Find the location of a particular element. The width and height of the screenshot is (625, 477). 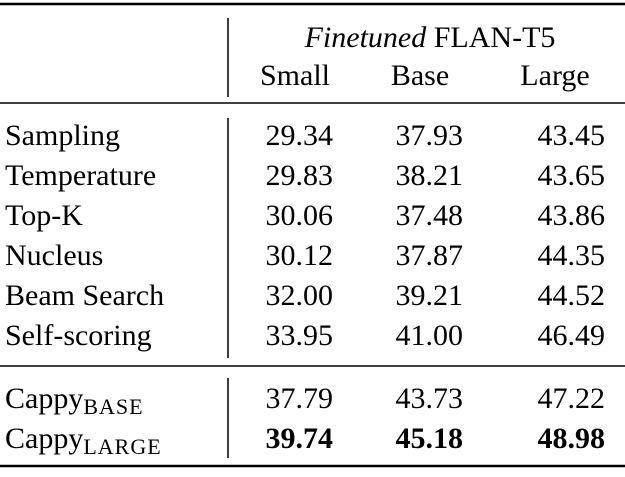

column-header: Base is located at coordinates (420, 75).